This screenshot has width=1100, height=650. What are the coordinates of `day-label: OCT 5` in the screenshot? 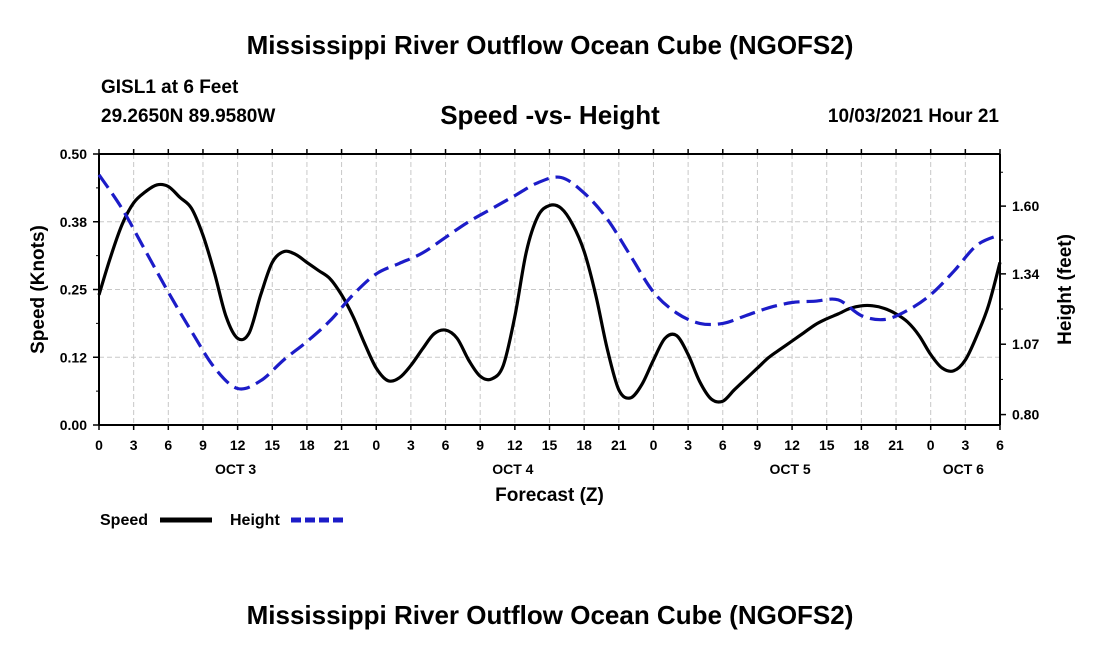 It's located at (789, 469).